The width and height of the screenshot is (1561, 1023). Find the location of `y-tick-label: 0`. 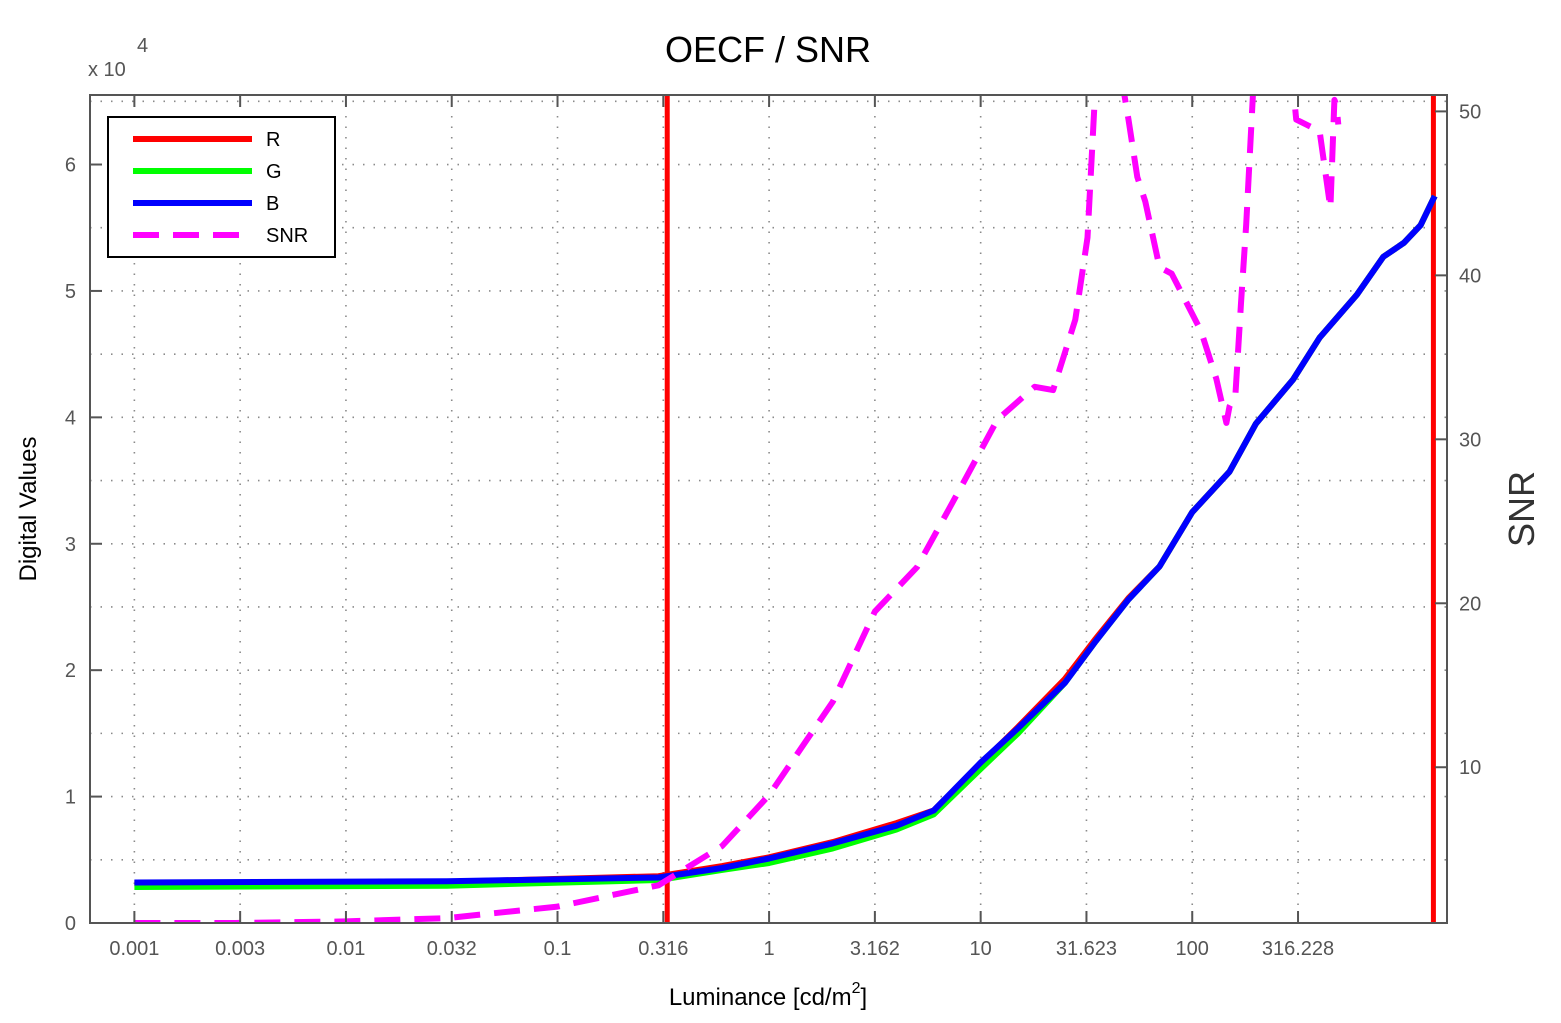

y-tick-label: 0 is located at coordinates (70, 924).